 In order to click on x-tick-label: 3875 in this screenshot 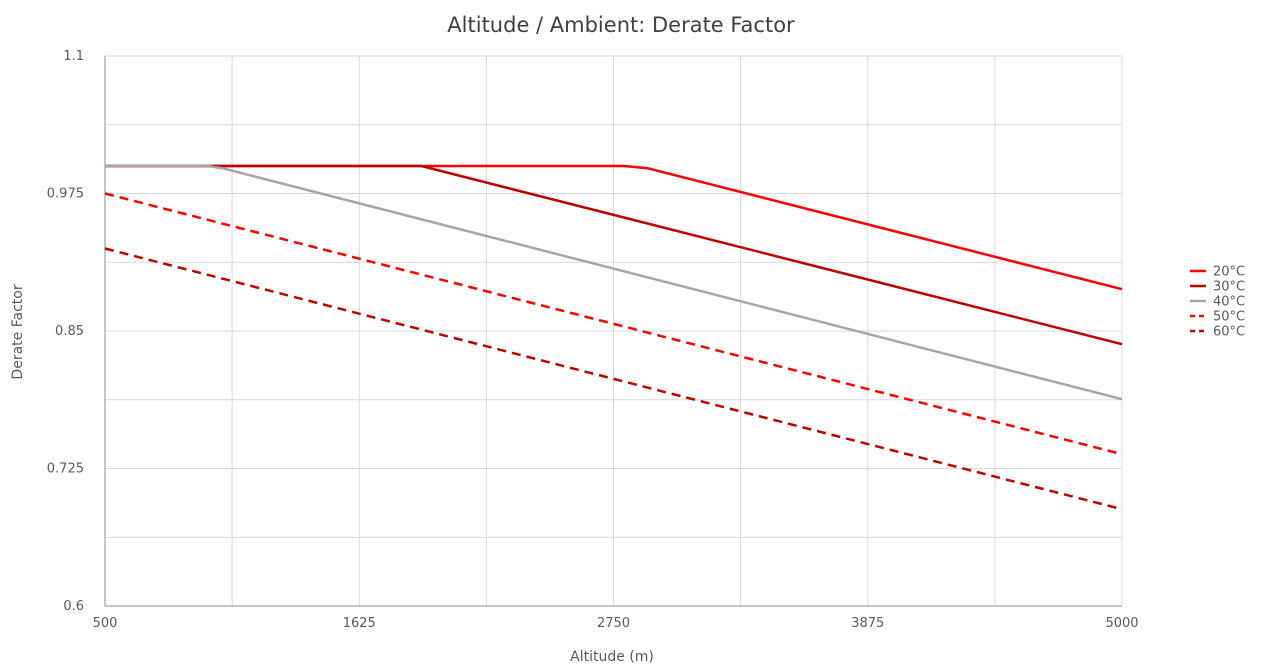, I will do `click(867, 623)`.